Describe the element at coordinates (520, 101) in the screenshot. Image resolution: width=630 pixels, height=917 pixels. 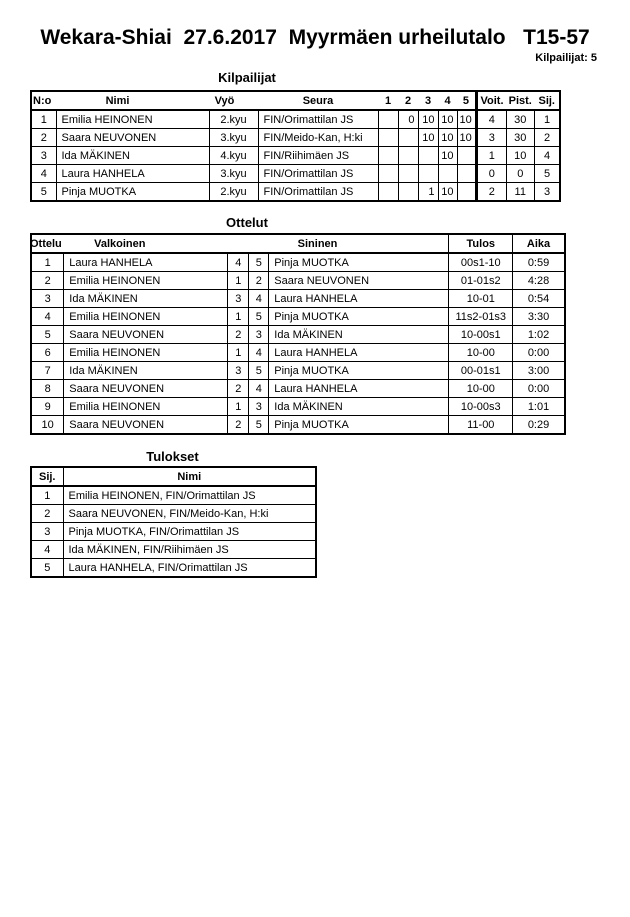
I see `column-header-points: Pist.` at that location.